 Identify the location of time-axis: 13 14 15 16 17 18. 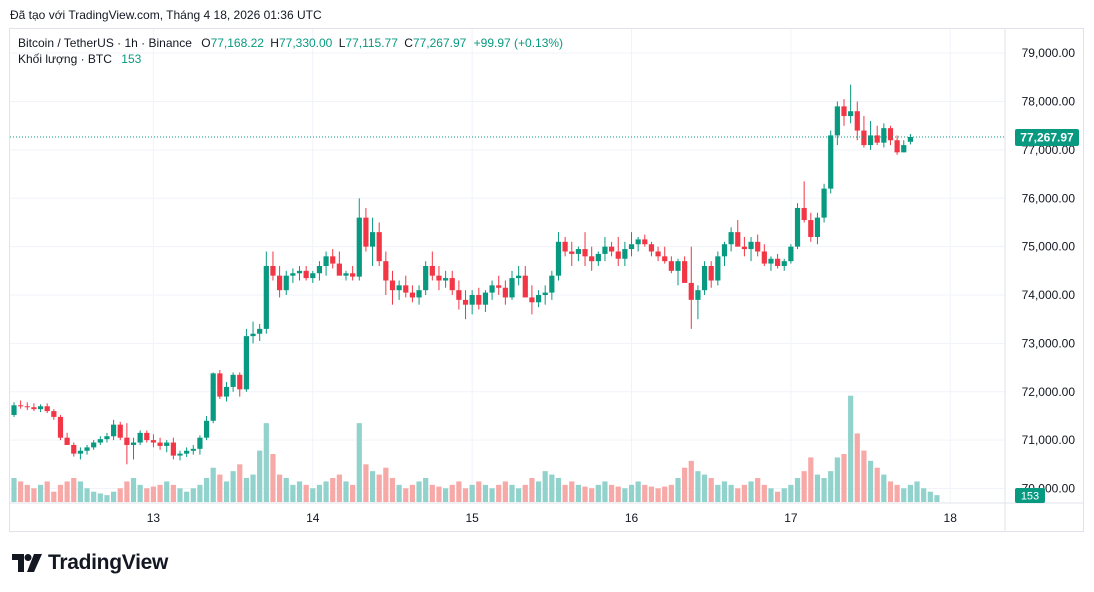
(552, 518).